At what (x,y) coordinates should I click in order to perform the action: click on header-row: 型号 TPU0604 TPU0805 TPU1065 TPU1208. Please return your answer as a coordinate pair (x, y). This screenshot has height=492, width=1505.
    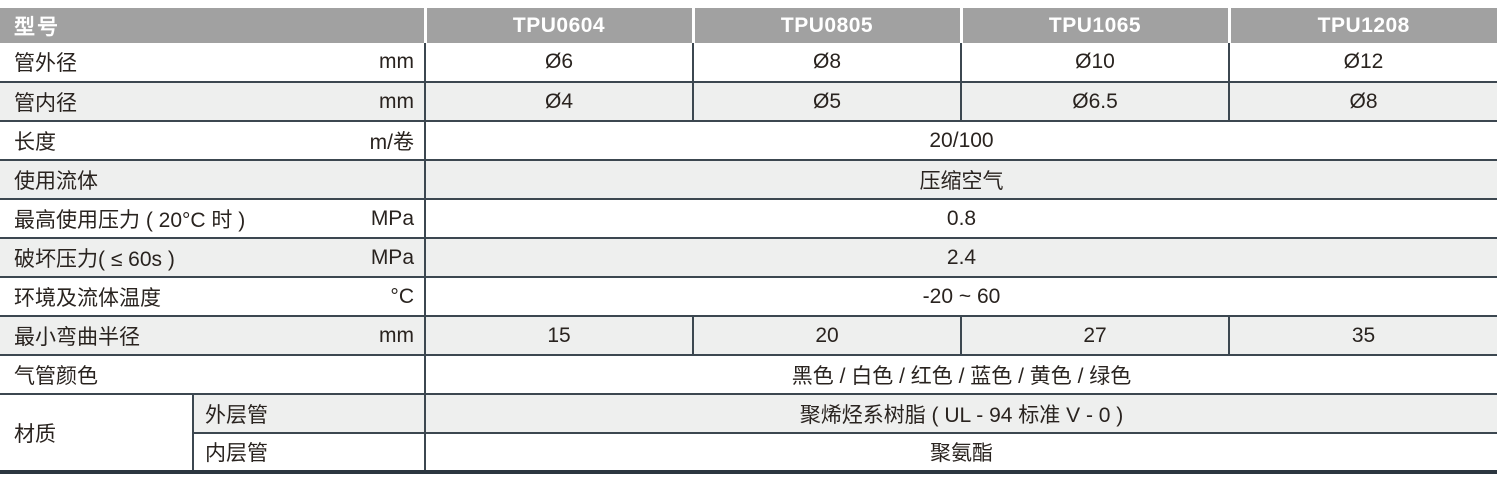
    Looking at the image, I should click on (748, 25).